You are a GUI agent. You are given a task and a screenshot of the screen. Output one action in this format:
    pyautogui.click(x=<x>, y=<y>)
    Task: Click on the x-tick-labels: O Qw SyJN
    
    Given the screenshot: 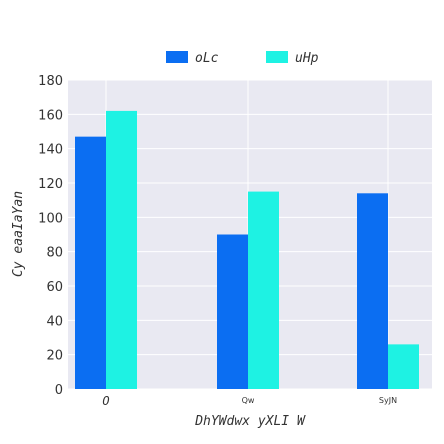 What is the action you would take?
    pyautogui.click(x=249, y=401)
    